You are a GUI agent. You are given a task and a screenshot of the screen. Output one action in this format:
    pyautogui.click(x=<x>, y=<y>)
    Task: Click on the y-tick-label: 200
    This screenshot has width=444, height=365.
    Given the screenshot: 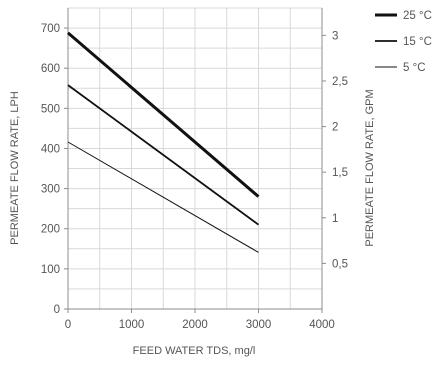 What is the action you would take?
    pyautogui.click(x=50, y=230)
    